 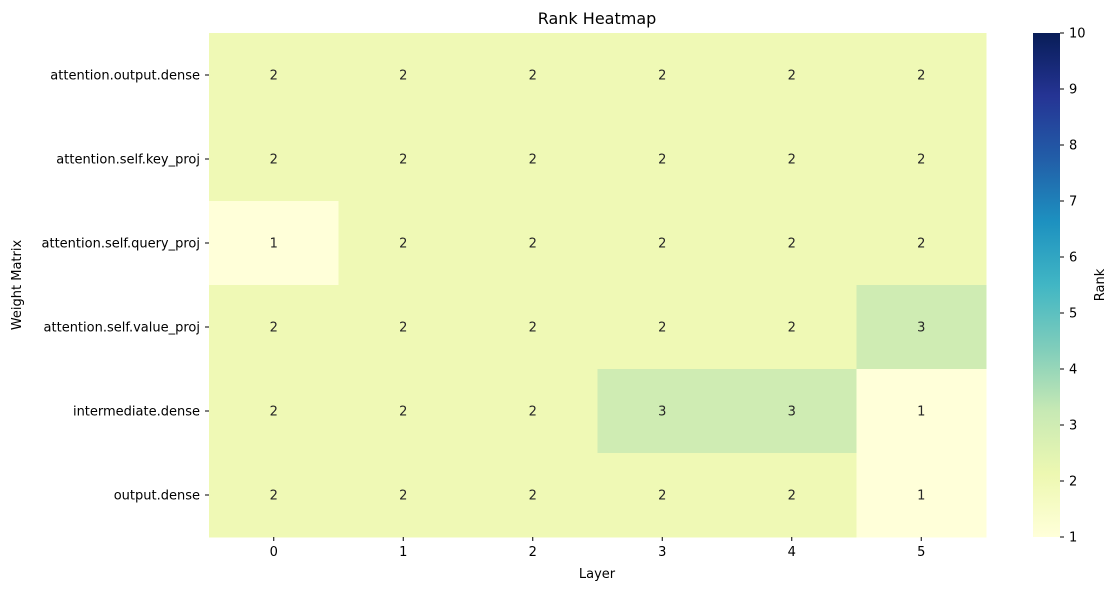 I want to click on y-tick-label: attention.output.dense, so click(x=125, y=76).